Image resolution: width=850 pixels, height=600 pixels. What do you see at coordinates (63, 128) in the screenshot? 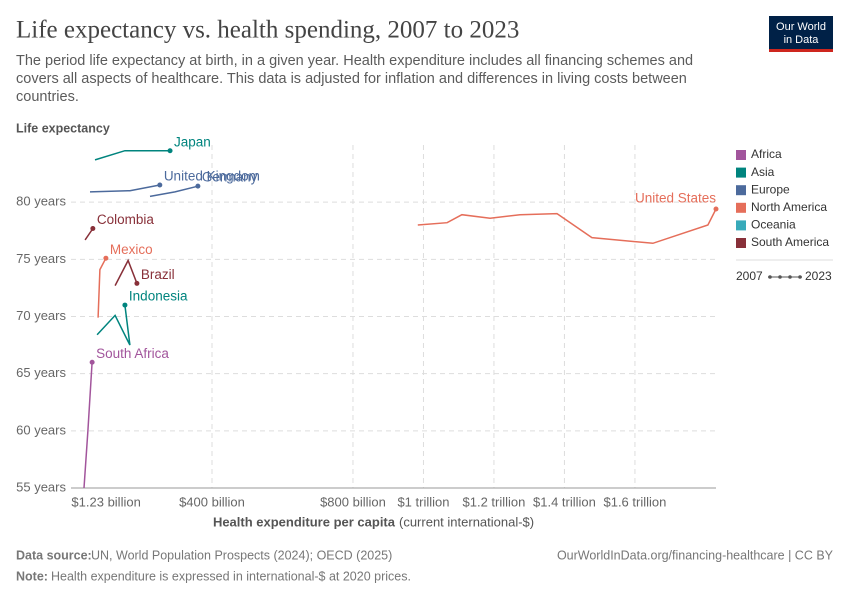
I see `y-axis-label: Life expectancy` at bounding box center [63, 128].